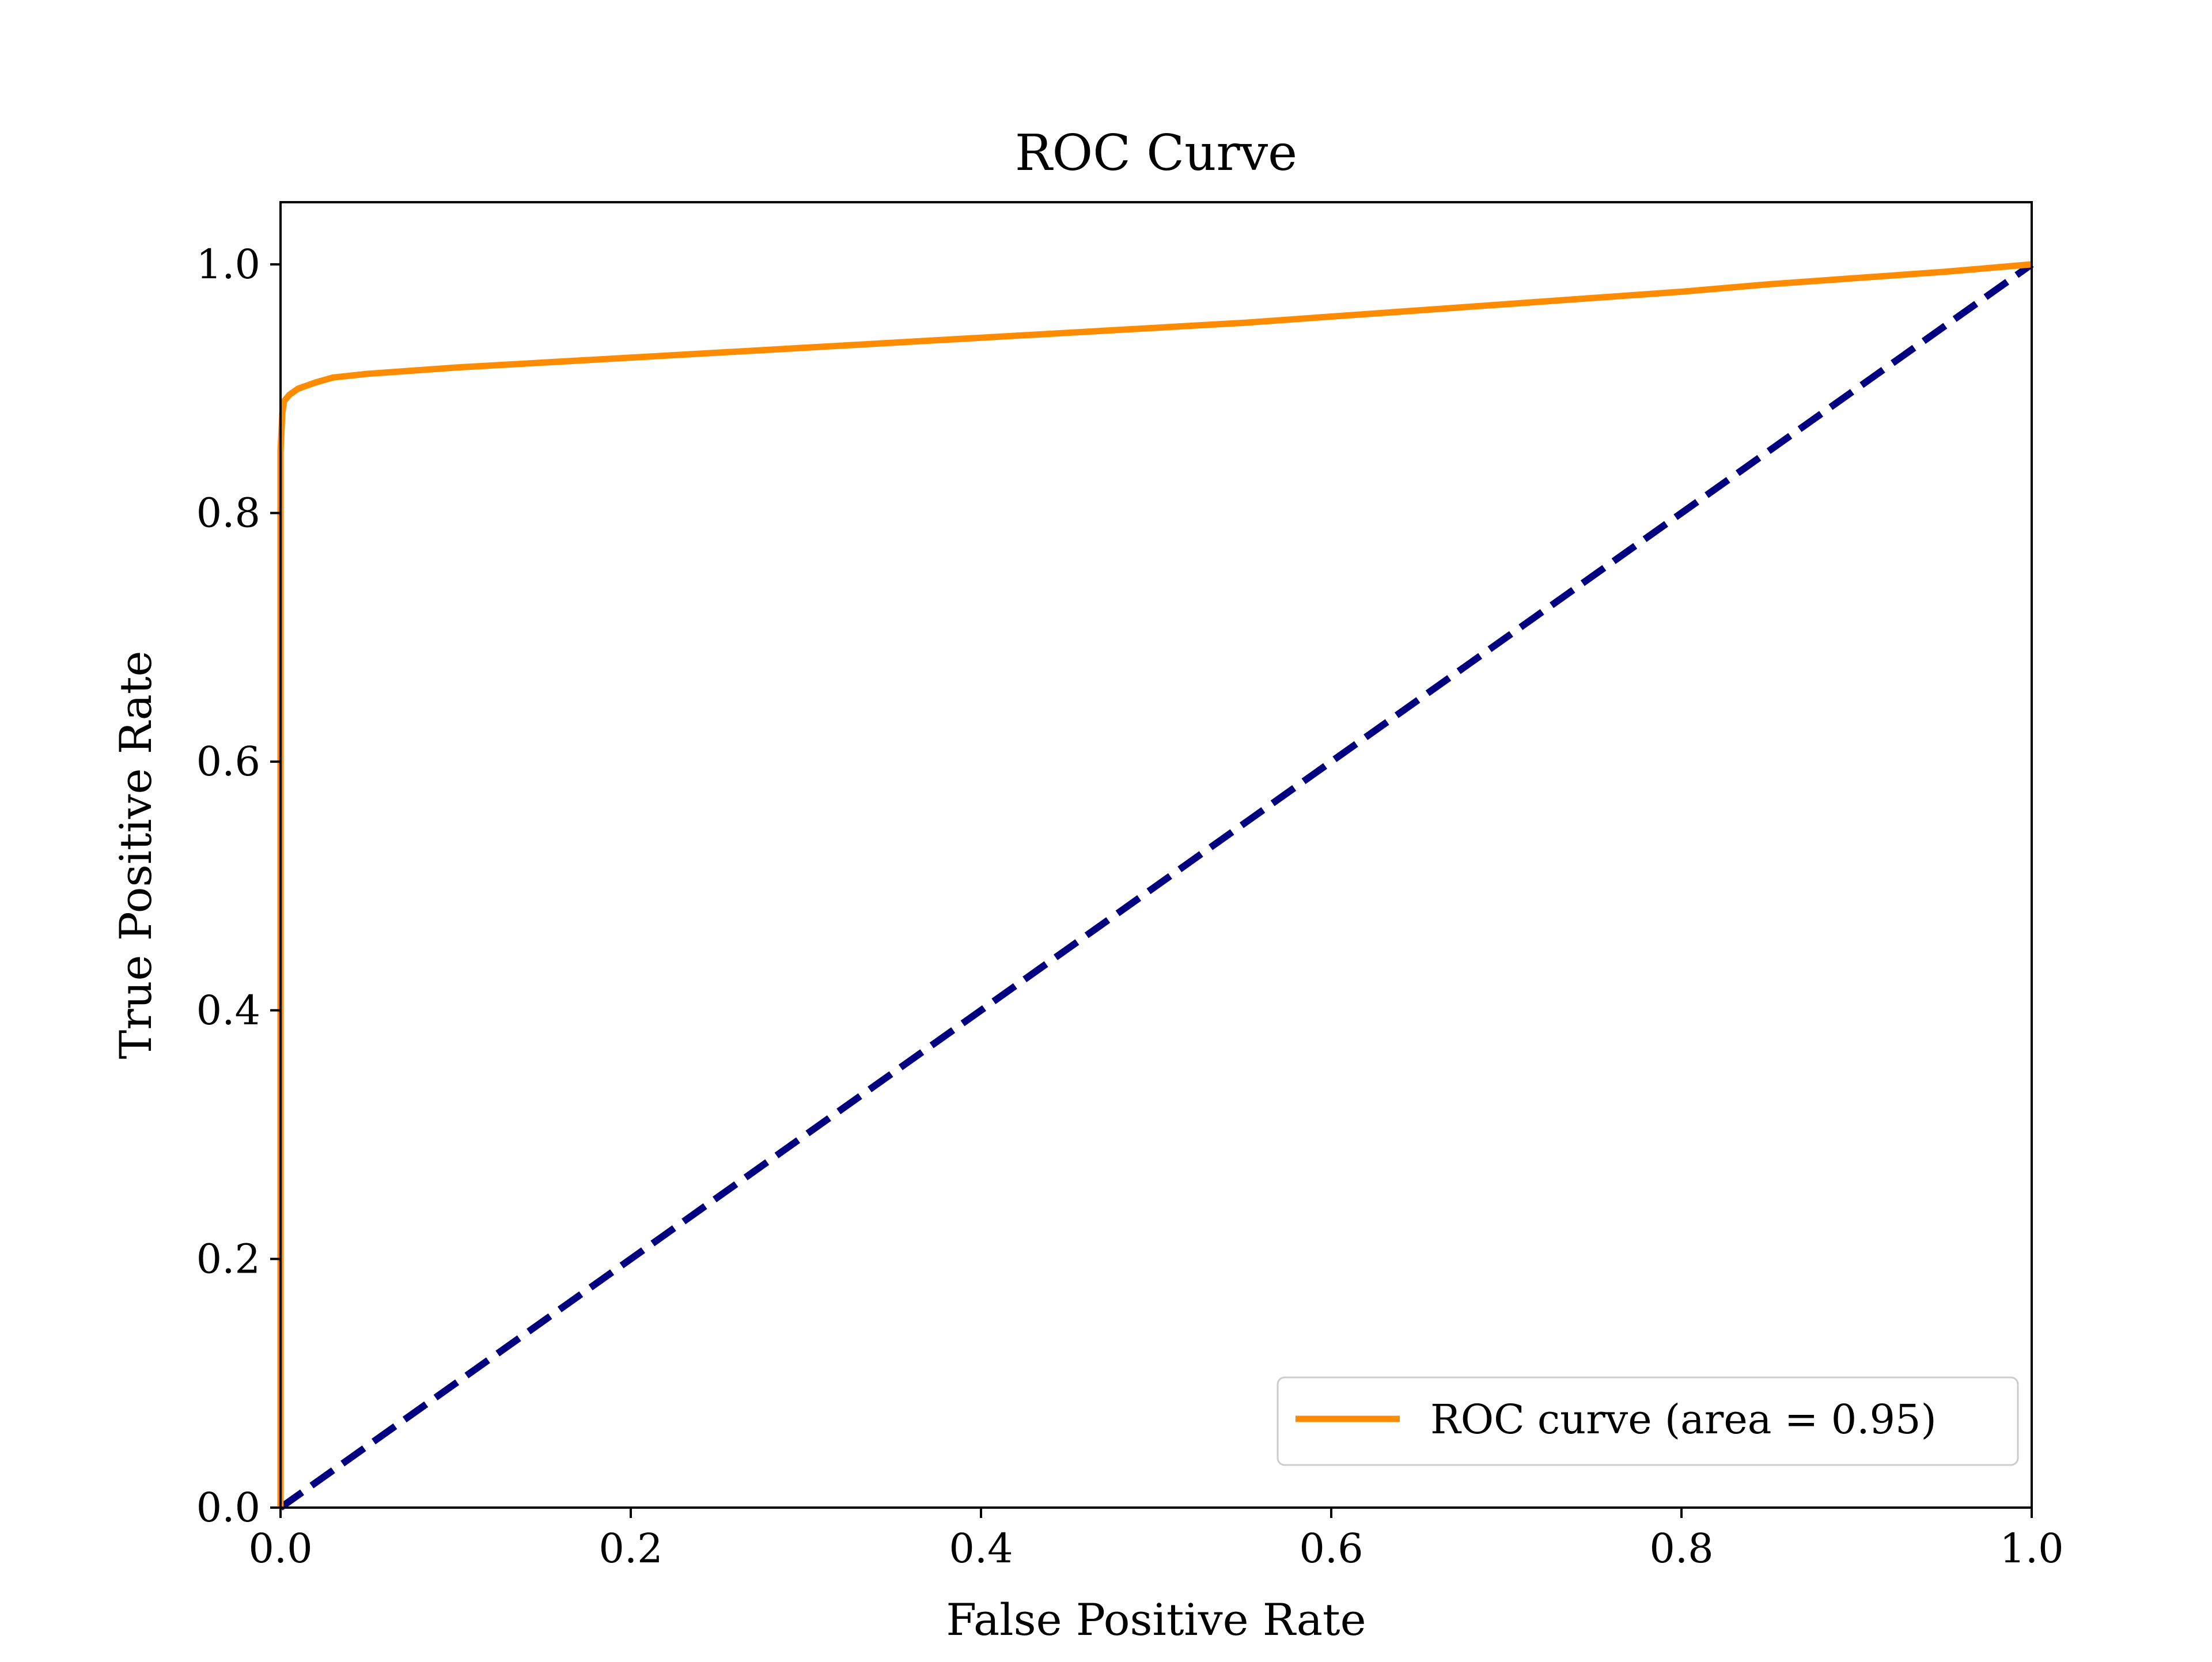 This screenshot has height=1662, width=2212. Describe the element at coordinates (2031, 1548) in the screenshot. I see `x-tick-label: 1.0` at that location.